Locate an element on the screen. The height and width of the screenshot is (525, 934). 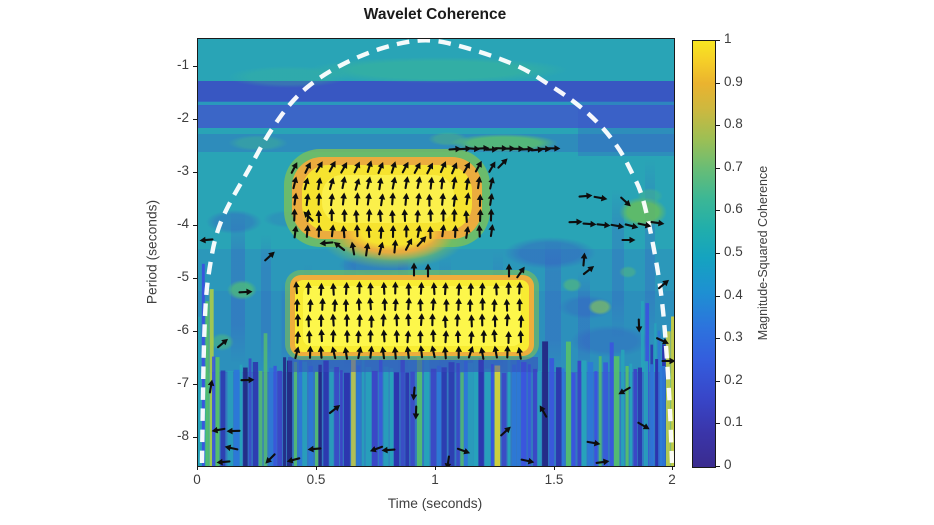
chart-title: Wavelet Coherence is located at coordinates (435, 14).